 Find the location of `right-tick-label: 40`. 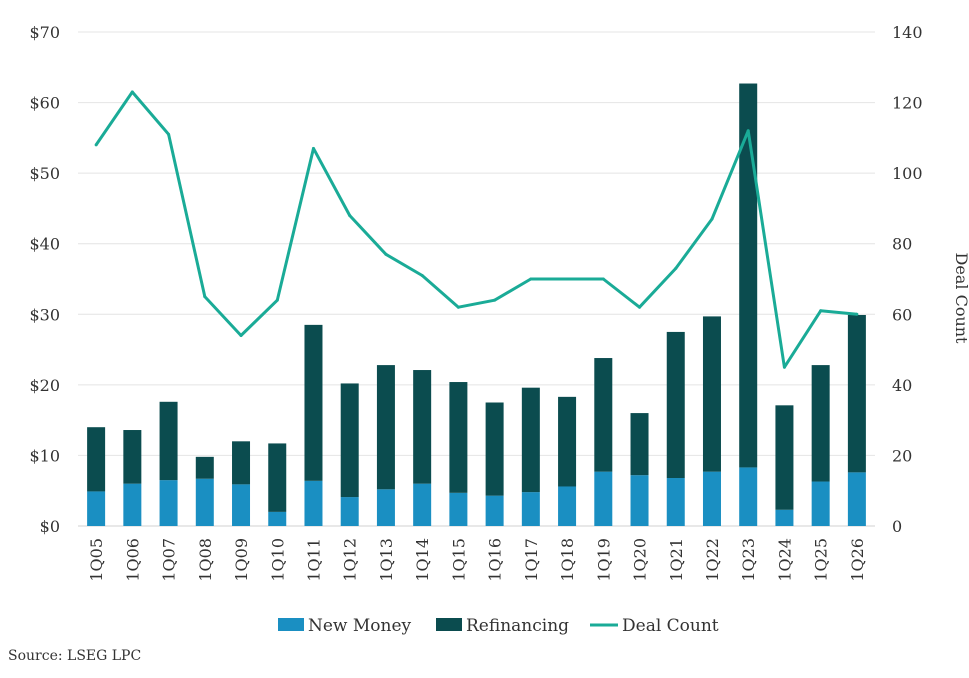

right-tick-label: 40 is located at coordinates (902, 385).